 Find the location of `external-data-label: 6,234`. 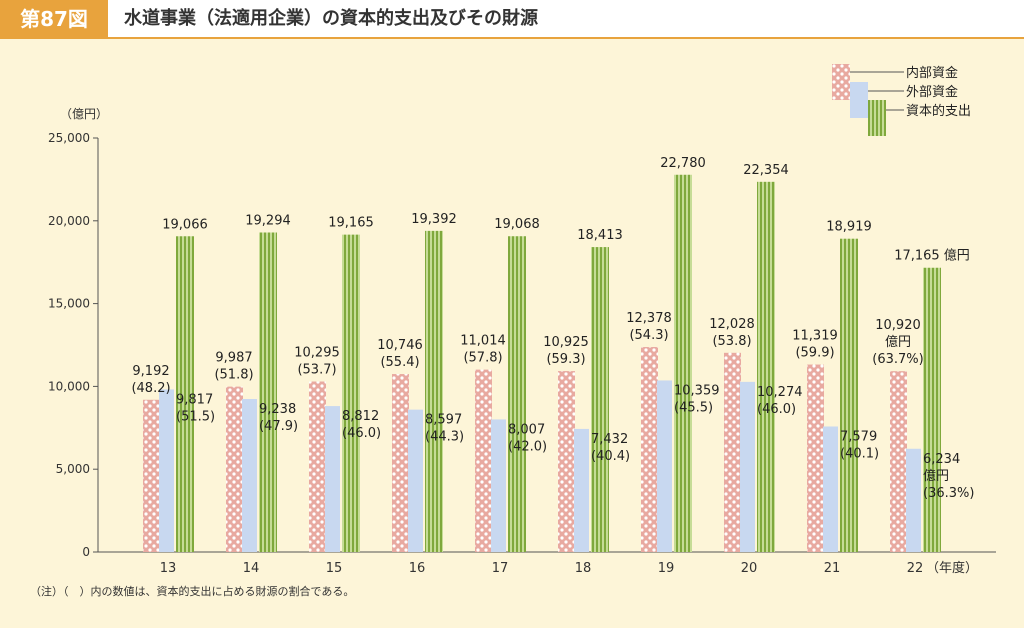

external-data-label: 6,234 is located at coordinates (941, 459).